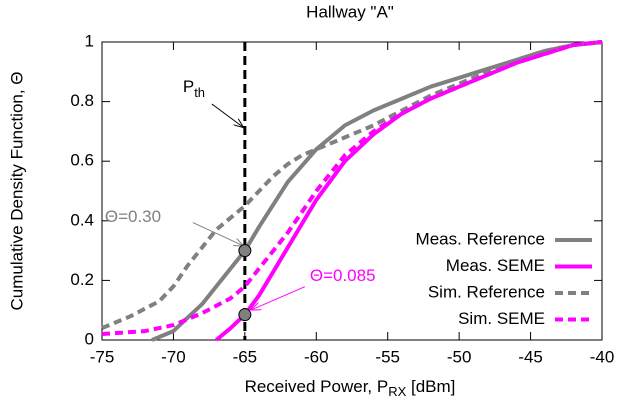 The height and width of the screenshot is (403, 622). Describe the element at coordinates (82, 279) in the screenshot. I see `y-tick-label: 0.2` at that location.